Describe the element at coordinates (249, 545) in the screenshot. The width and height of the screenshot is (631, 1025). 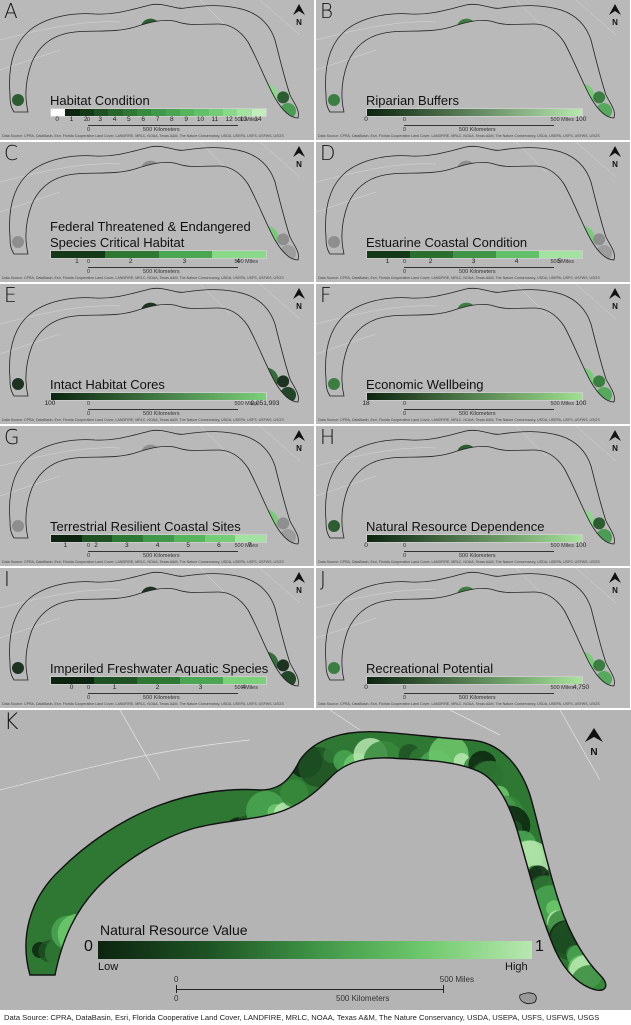
I see `legend-tick-label: 7` at that location.